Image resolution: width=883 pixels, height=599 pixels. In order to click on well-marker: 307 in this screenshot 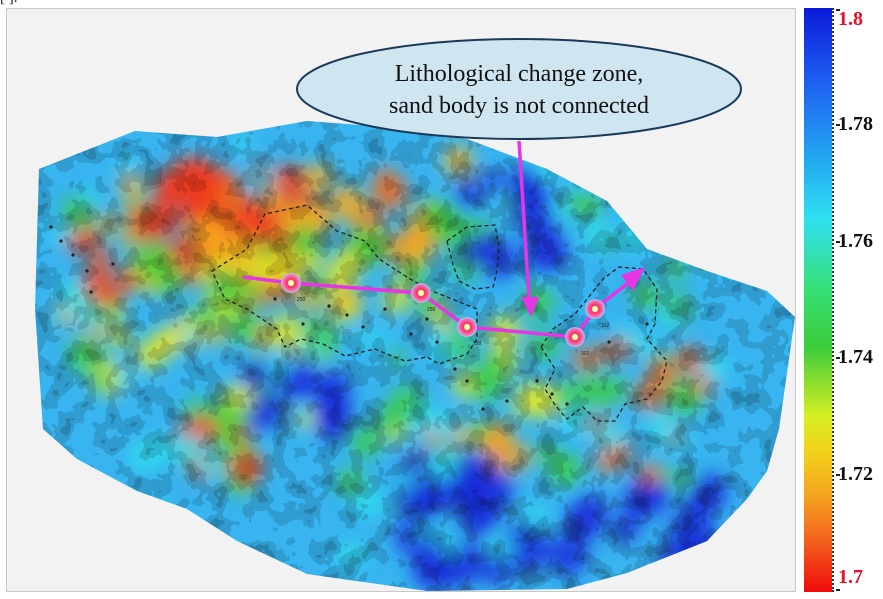, I will do `click(577, 342)`.